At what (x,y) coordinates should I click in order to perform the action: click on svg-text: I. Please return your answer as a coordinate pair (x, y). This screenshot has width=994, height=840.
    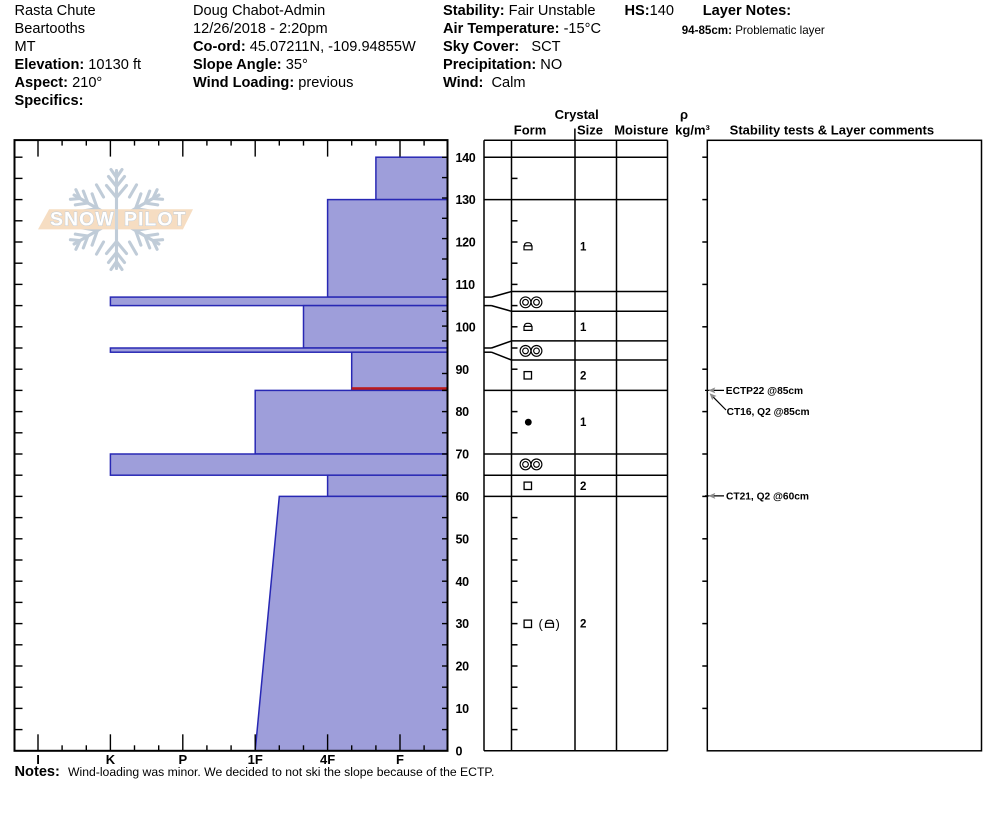
    Looking at the image, I should click on (38, 759).